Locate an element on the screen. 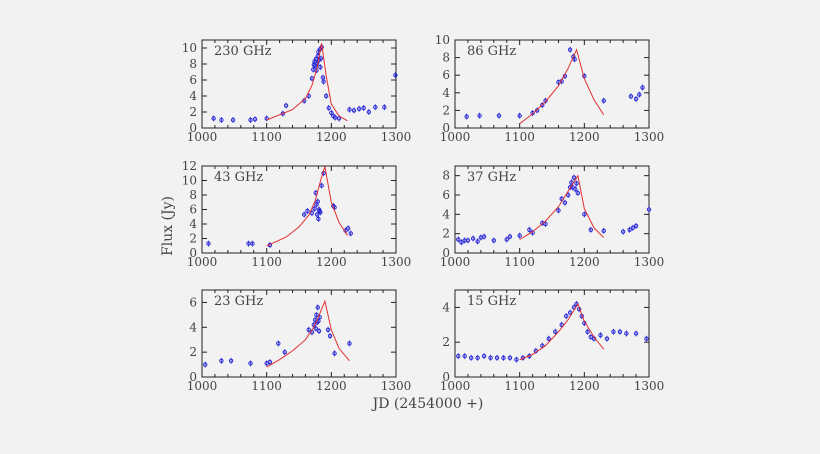 This screenshot has height=454, width=820. x-axis-title: JD (2454000 +) is located at coordinates (427, 404).